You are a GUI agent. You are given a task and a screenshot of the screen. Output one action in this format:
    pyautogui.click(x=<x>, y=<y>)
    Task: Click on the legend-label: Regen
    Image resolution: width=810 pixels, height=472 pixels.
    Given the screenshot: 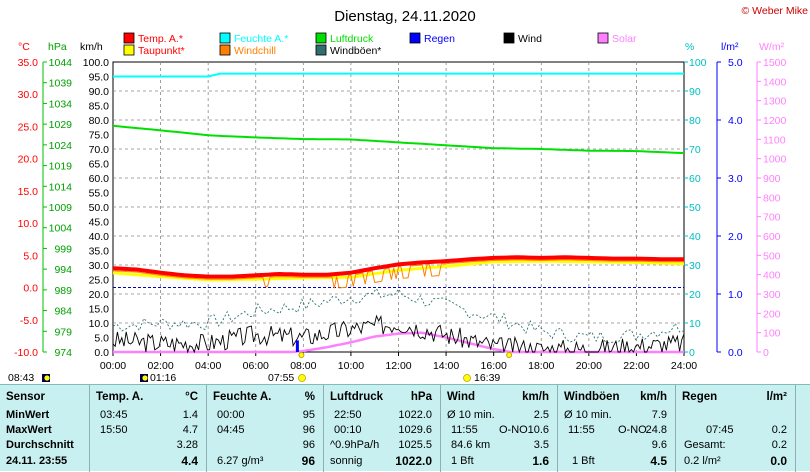 What is the action you would take?
    pyautogui.click(x=439, y=39)
    